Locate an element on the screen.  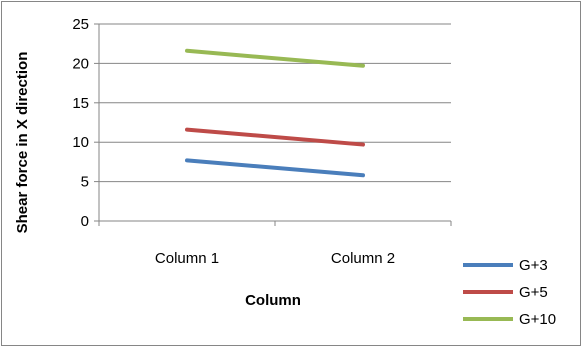
y-tick-label: 15 is located at coordinates (80, 103).